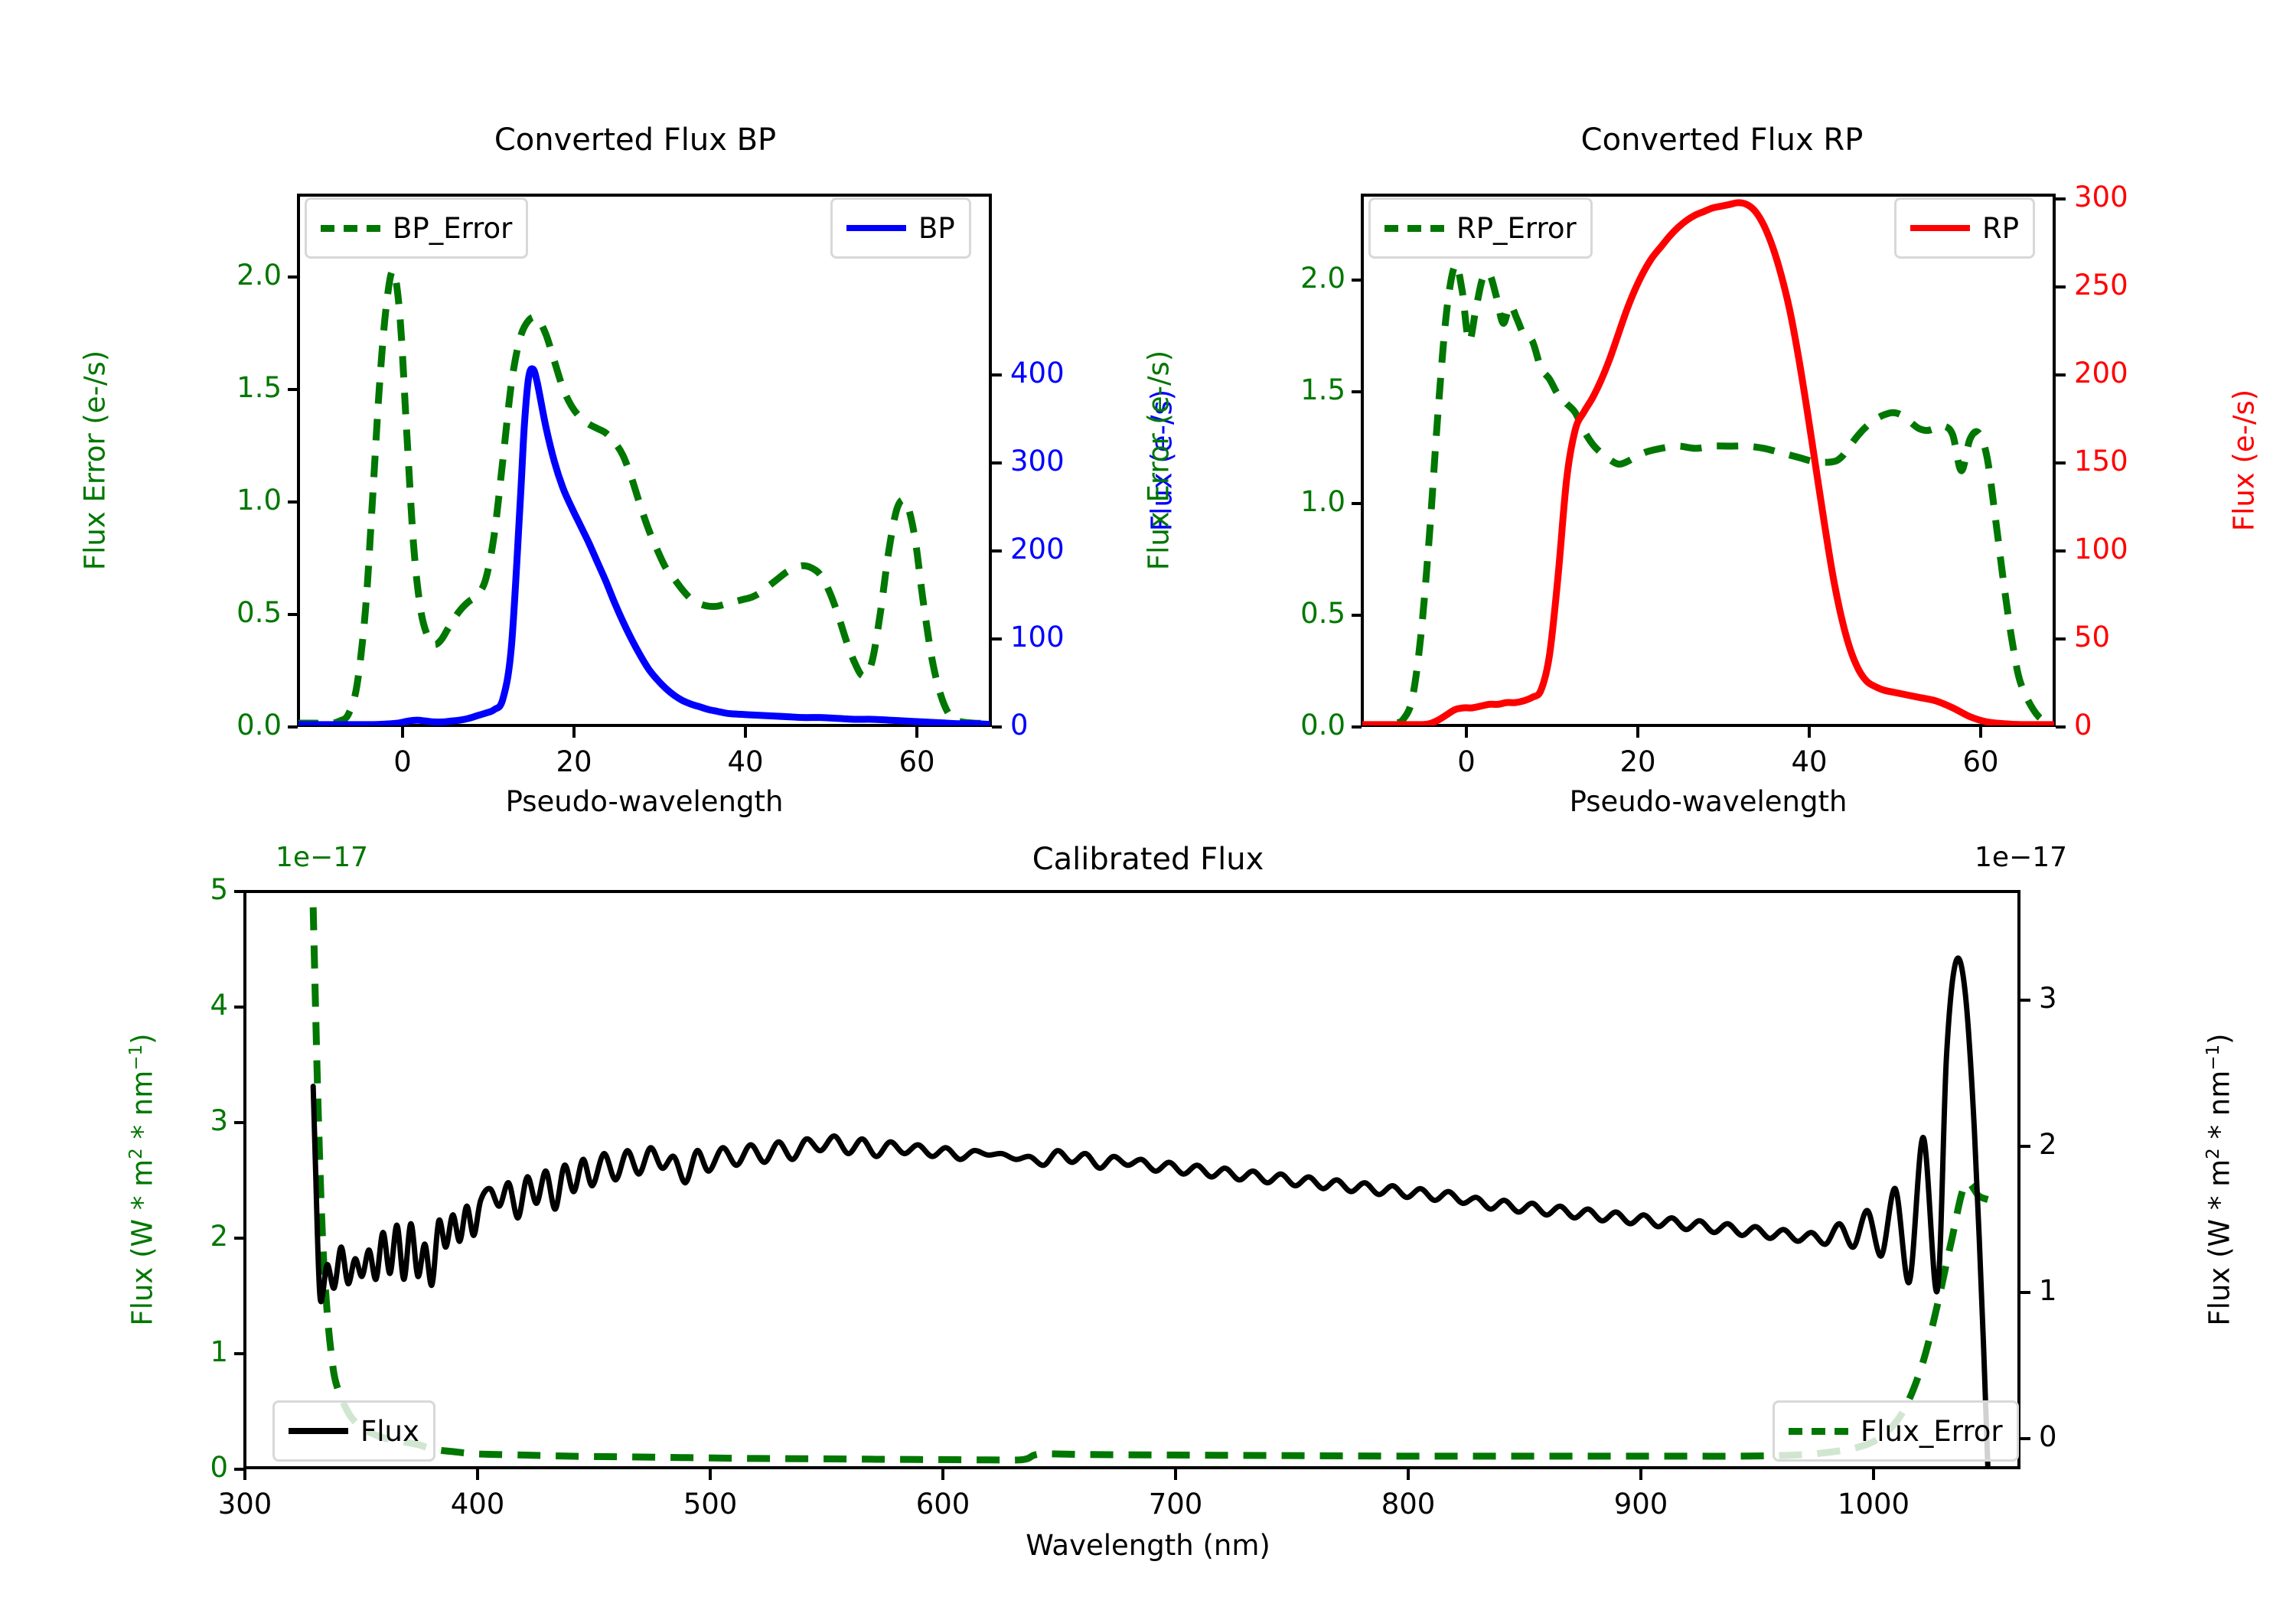 Image resolution: width=2296 pixels, height=1607 pixels. What do you see at coordinates (1148, 859) in the screenshot?
I see `cal-plot-title: Calibrated Flux` at bounding box center [1148, 859].